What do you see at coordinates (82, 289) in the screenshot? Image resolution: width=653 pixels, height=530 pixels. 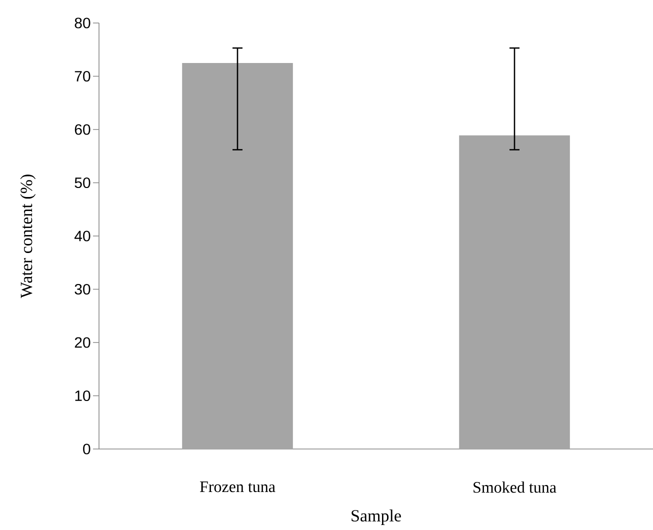 I see `y-tick-label: 30` at bounding box center [82, 289].